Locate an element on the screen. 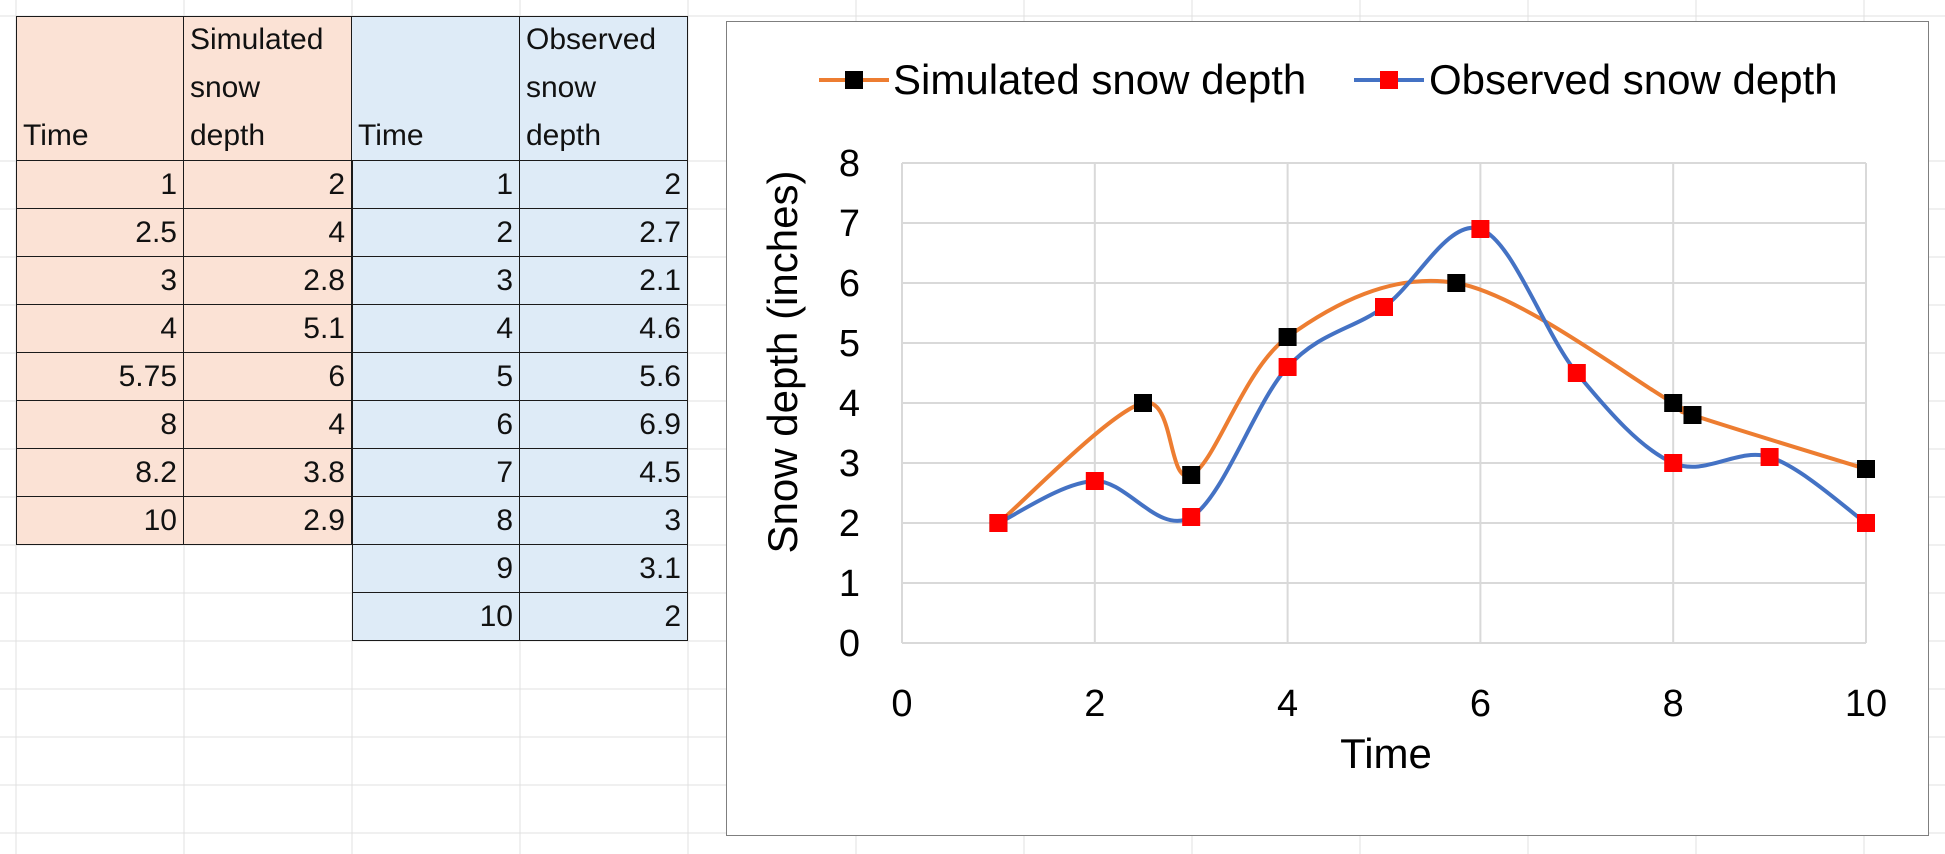 The width and height of the screenshot is (1945, 854). sim-time-cell: 8 is located at coordinates (100, 425).